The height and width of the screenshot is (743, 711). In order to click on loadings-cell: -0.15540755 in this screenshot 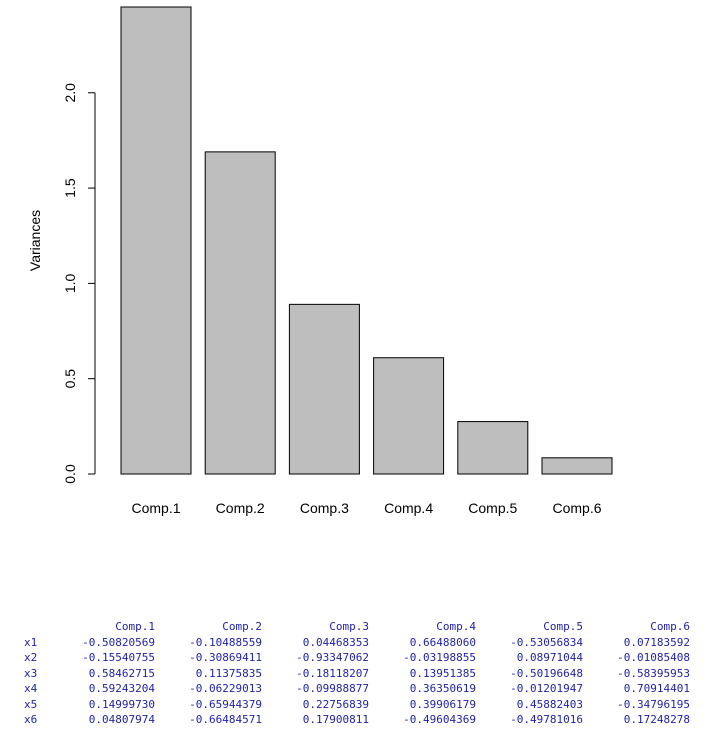, I will do `click(118, 657)`.